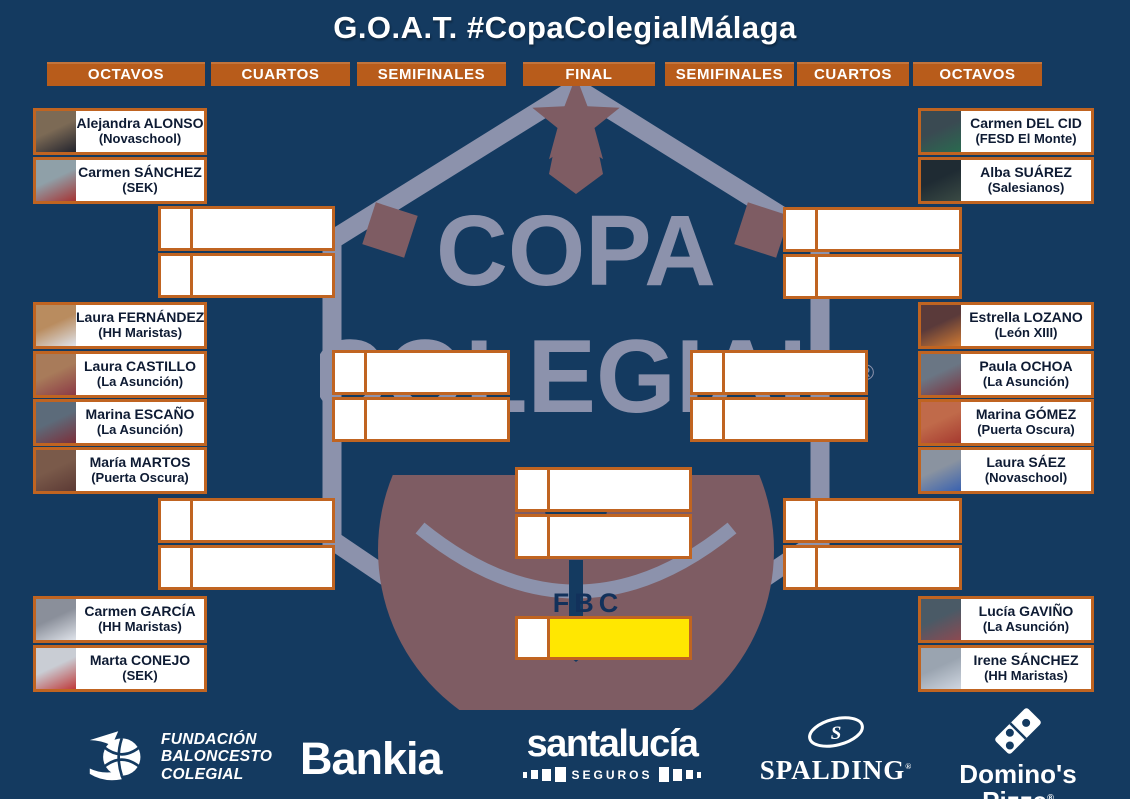  I want to click on player-club: (Puerta Oscura), so click(140, 478).